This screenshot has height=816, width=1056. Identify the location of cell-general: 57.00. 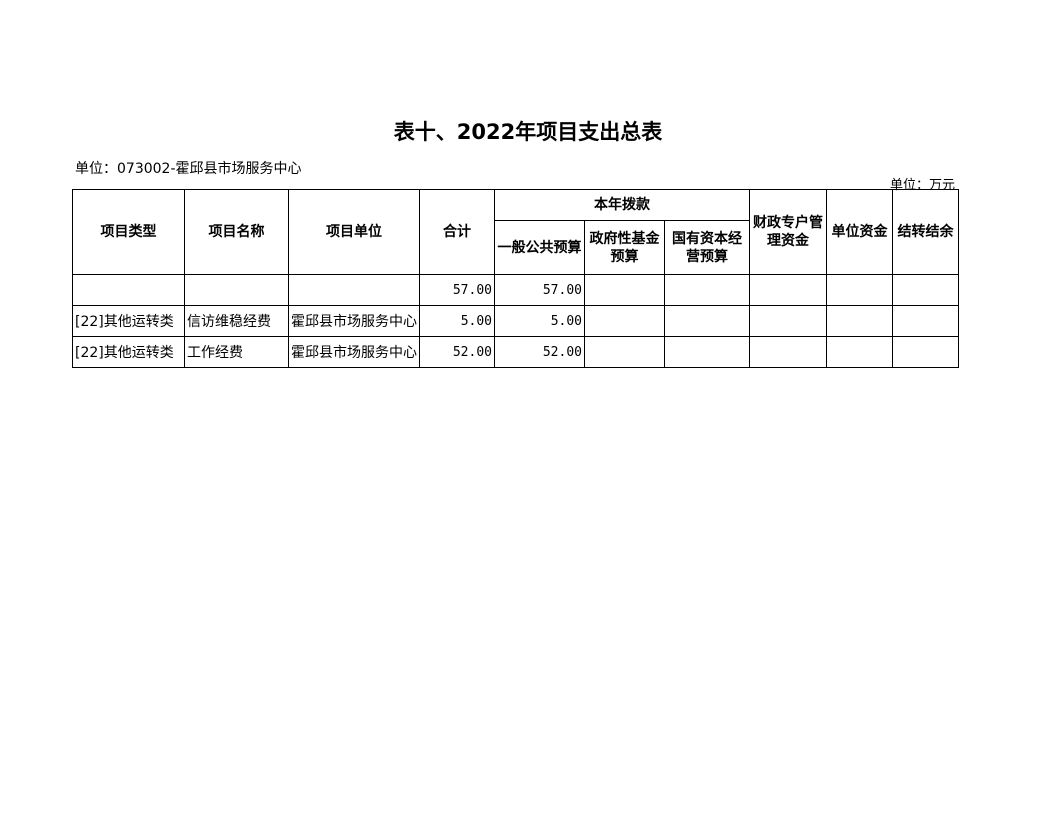
(539, 290).